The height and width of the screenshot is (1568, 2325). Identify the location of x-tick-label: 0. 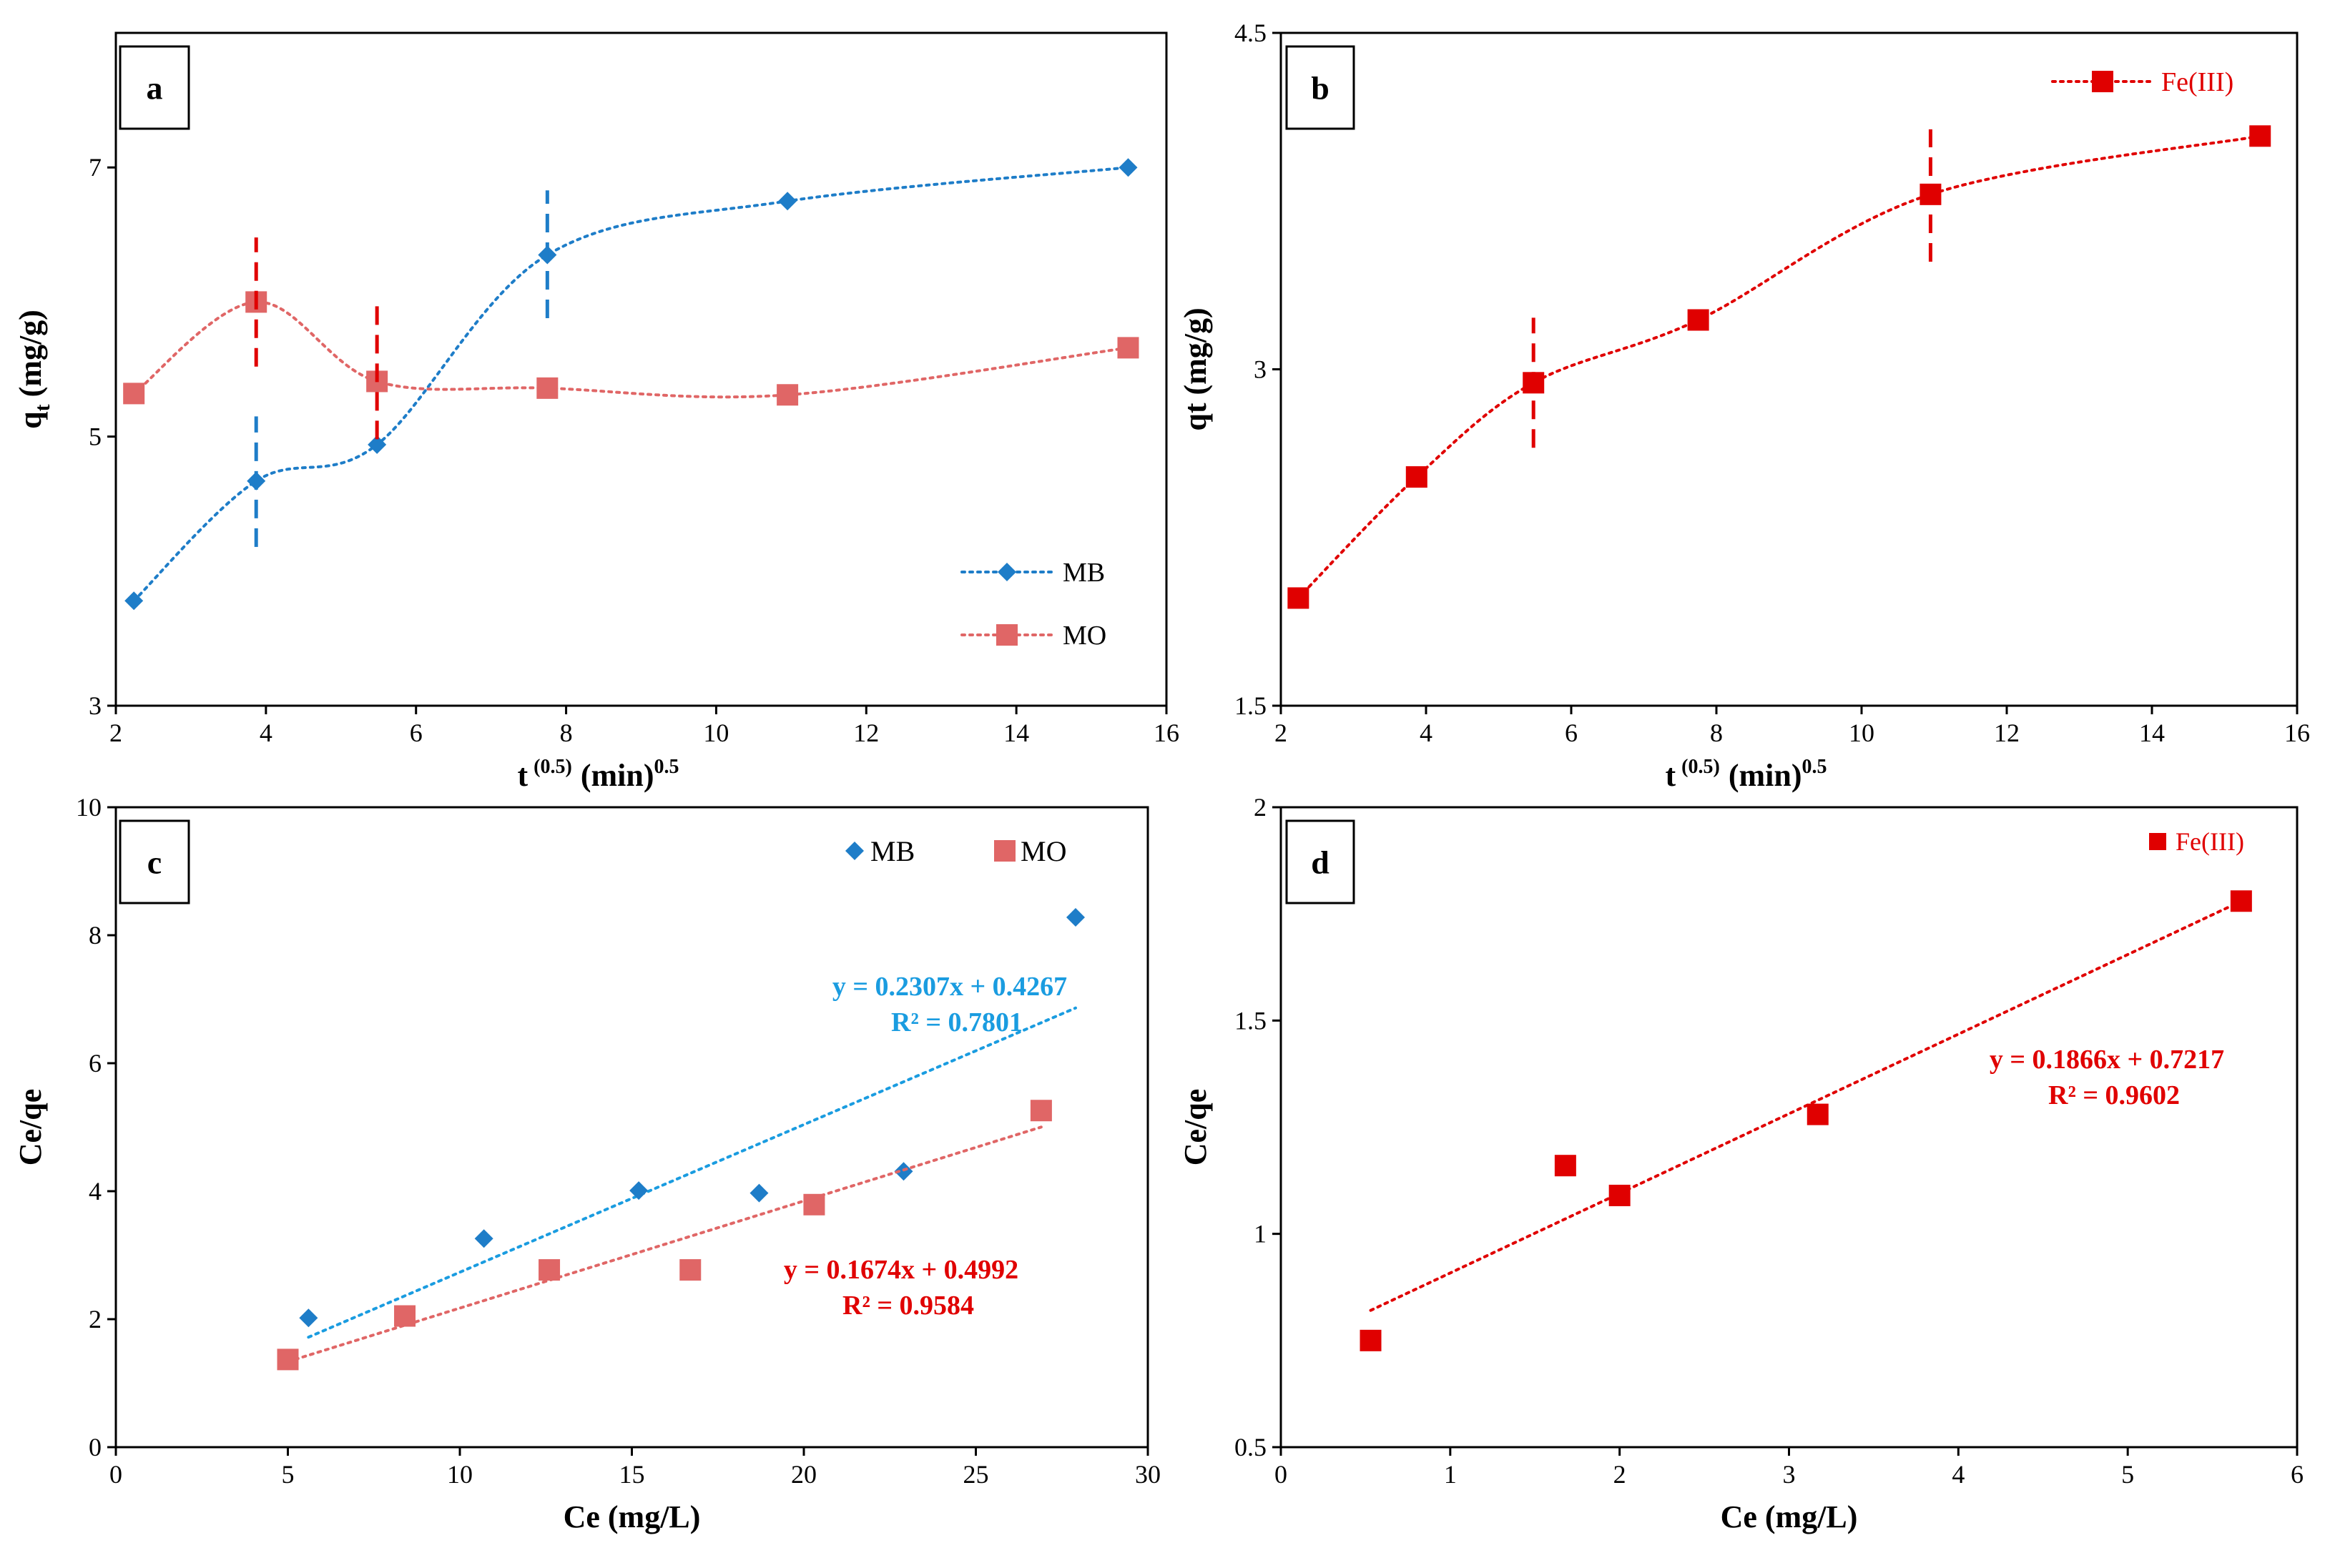
(115, 1474).